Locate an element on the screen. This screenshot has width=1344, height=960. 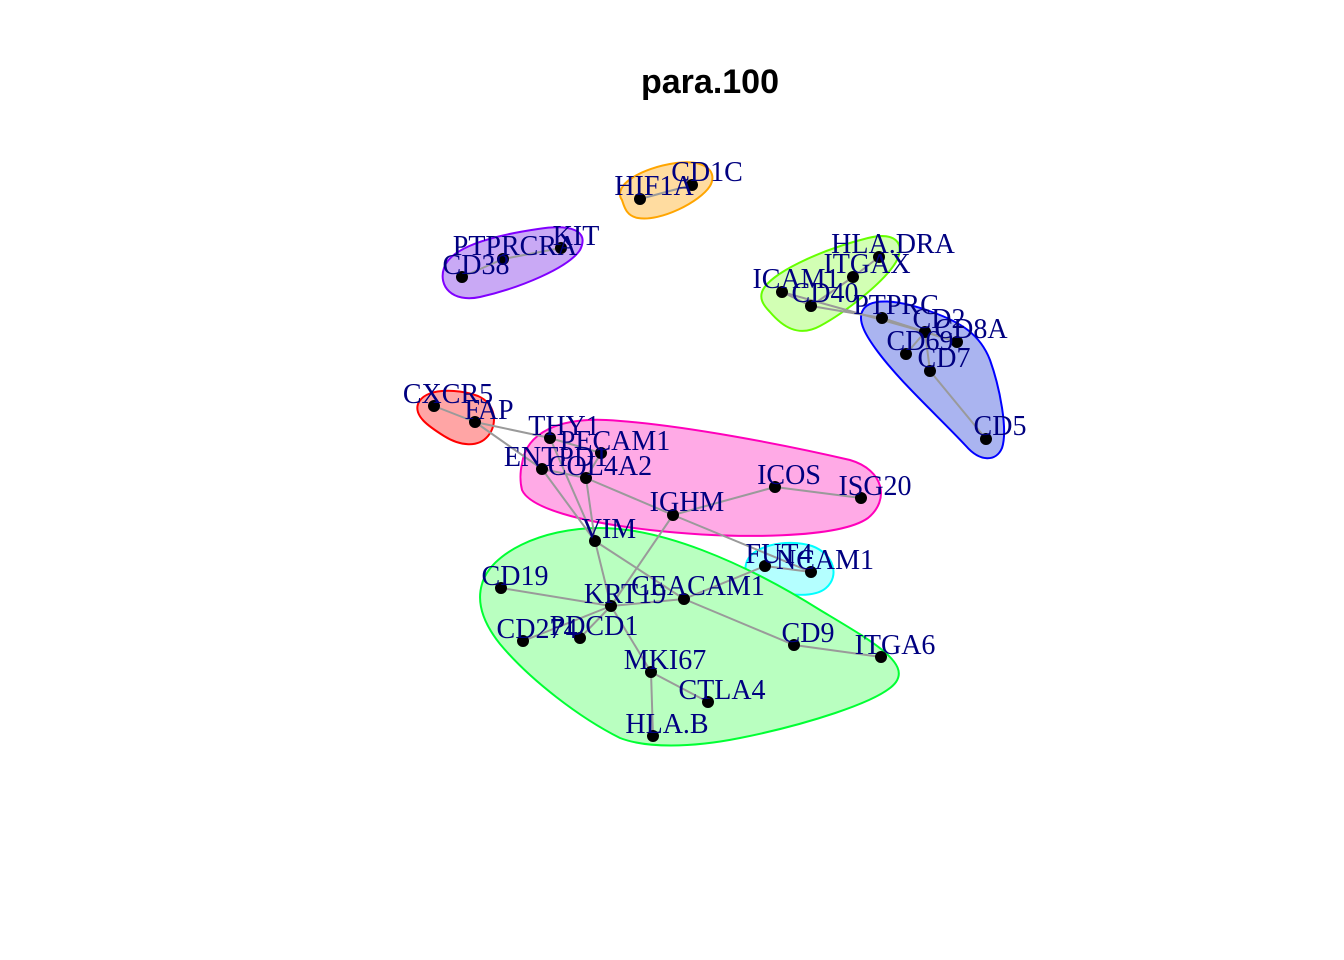
node-label-CD2: CD2 is located at coordinates (939, 319).